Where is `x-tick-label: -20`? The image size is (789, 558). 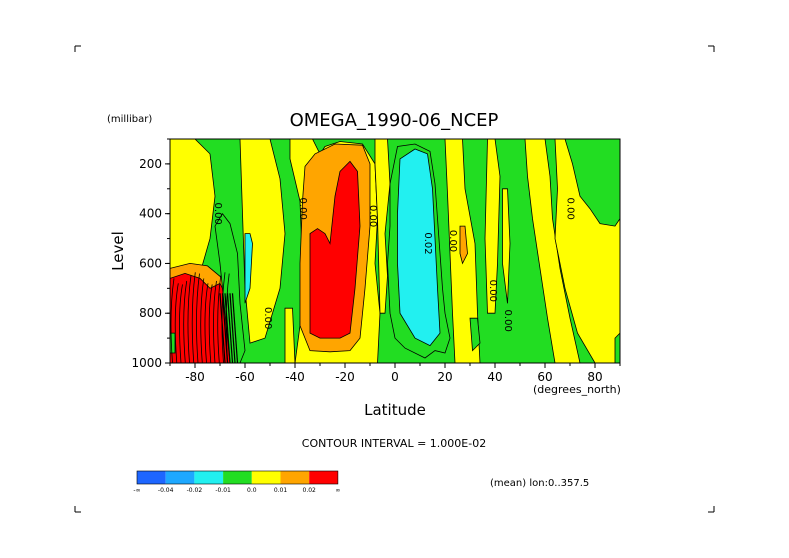
x-tick-label: -20 is located at coordinates (345, 377).